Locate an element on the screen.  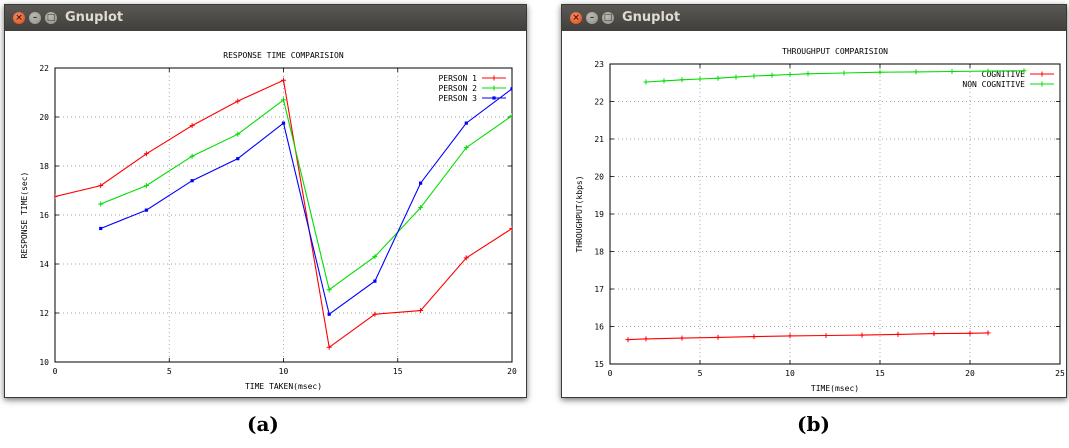
caption-b: (b) is located at coordinates (813, 424).